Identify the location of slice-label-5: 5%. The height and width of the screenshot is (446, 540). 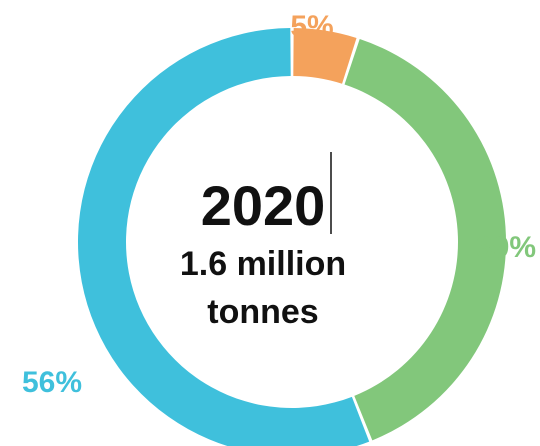
(311, 26).